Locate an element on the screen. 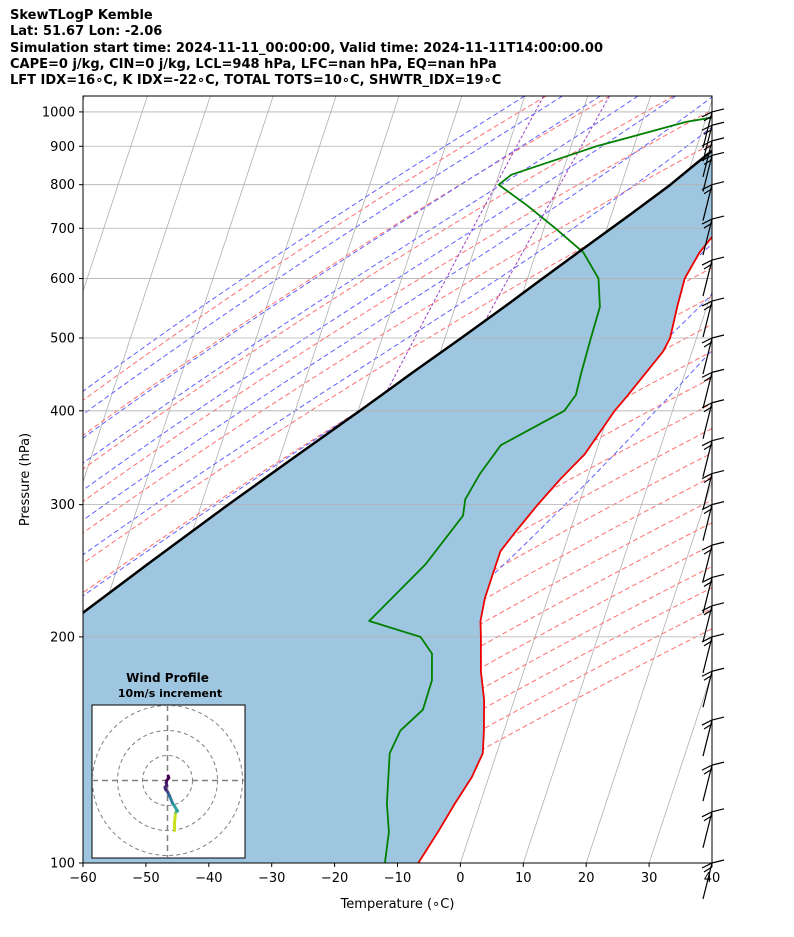 Image resolution: width=794 pixels, height=937 pixels. x-tick-label: −50 is located at coordinates (145, 878).